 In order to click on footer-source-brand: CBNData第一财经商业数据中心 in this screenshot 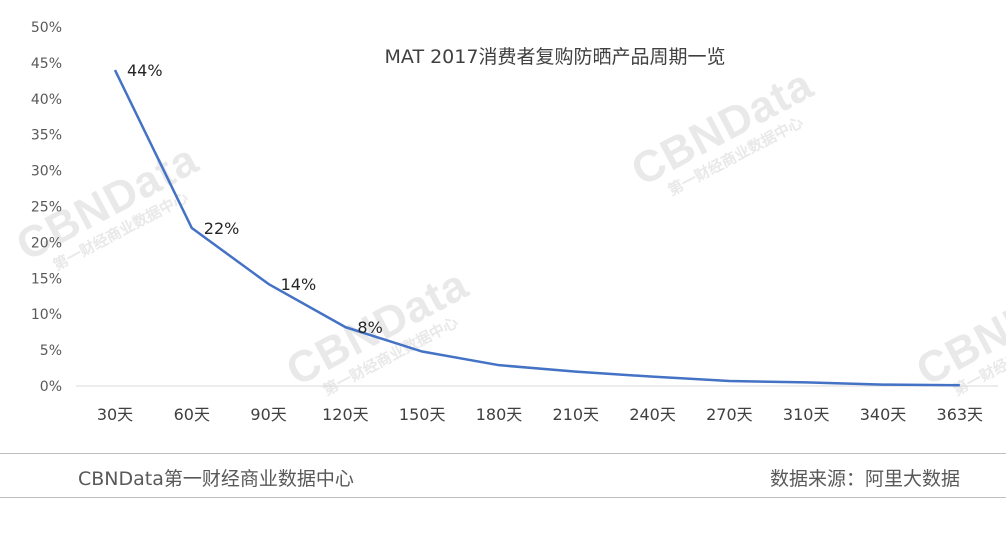, I will do `click(216, 479)`.